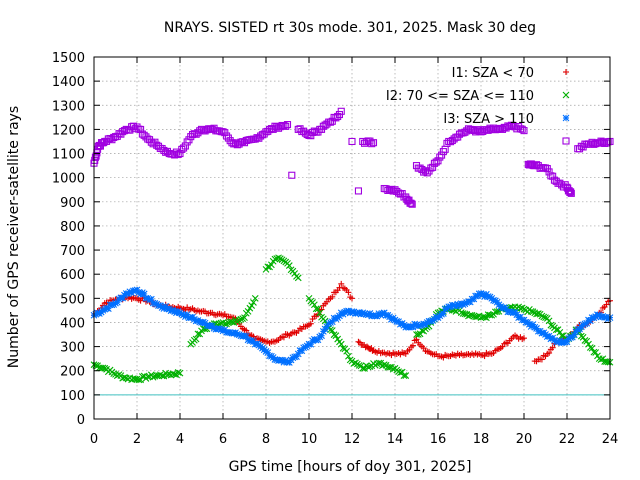 The height and width of the screenshot is (480, 640). Describe the element at coordinates (72, 396) in the screenshot. I see `y-tick-label: 100` at that location.